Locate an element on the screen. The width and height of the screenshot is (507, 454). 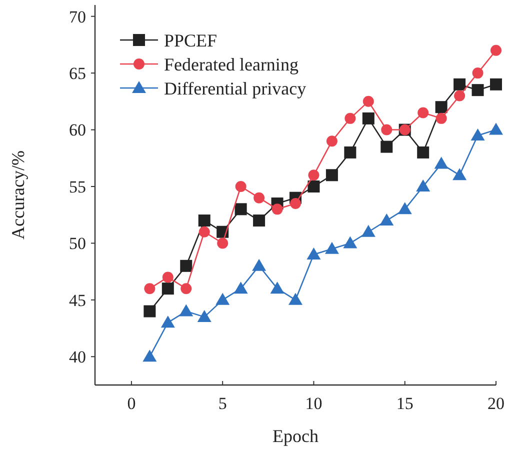
y-tick-label: 55 is located at coordinates (77, 186).